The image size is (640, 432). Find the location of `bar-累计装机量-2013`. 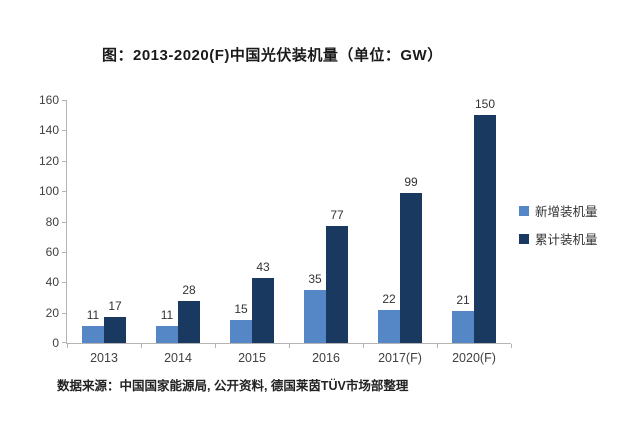

bar-累计装机量-2013 is located at coordinates (115, 330).